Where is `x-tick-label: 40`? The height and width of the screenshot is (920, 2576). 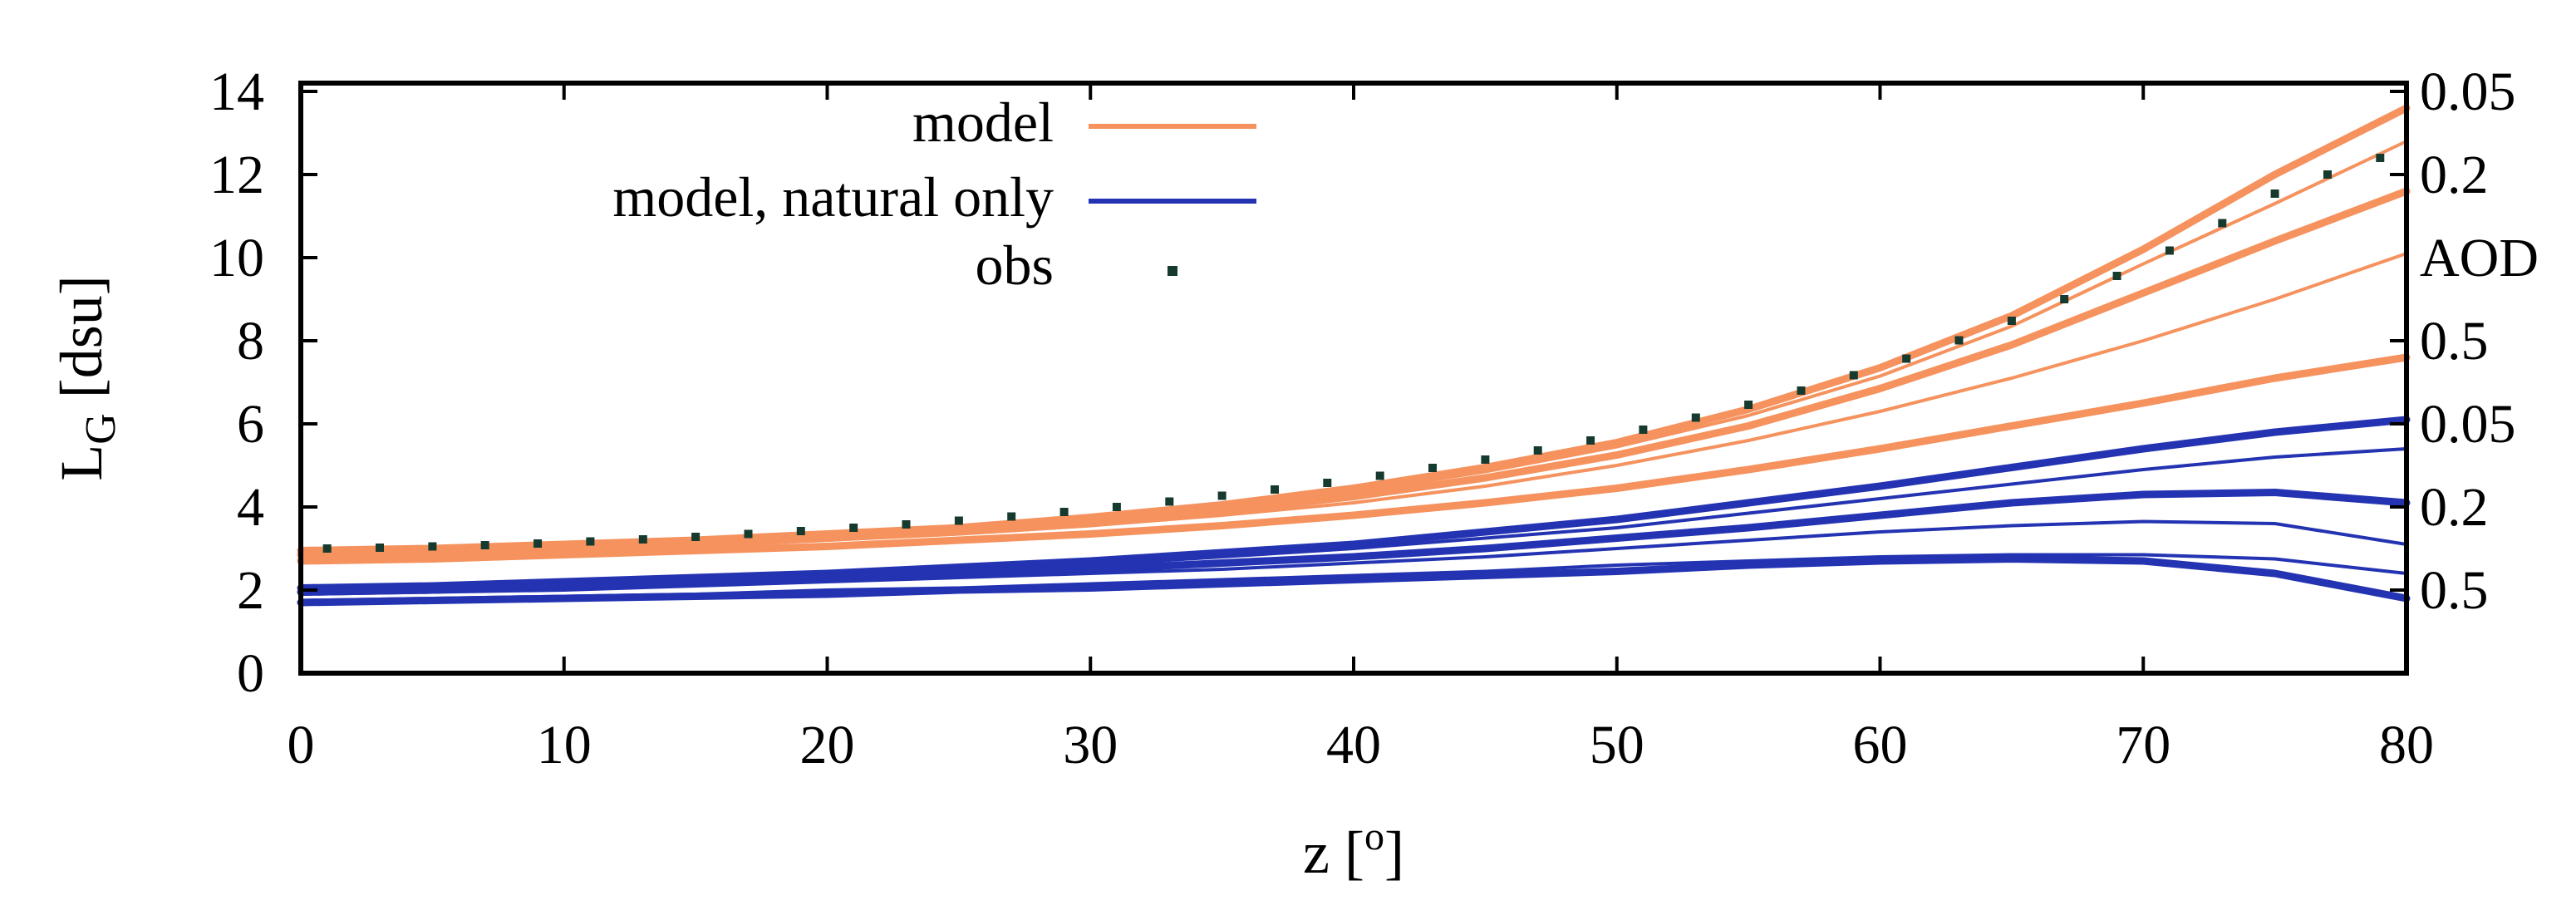
x-tick-label: 40 is located at coordinates (1353, 745).